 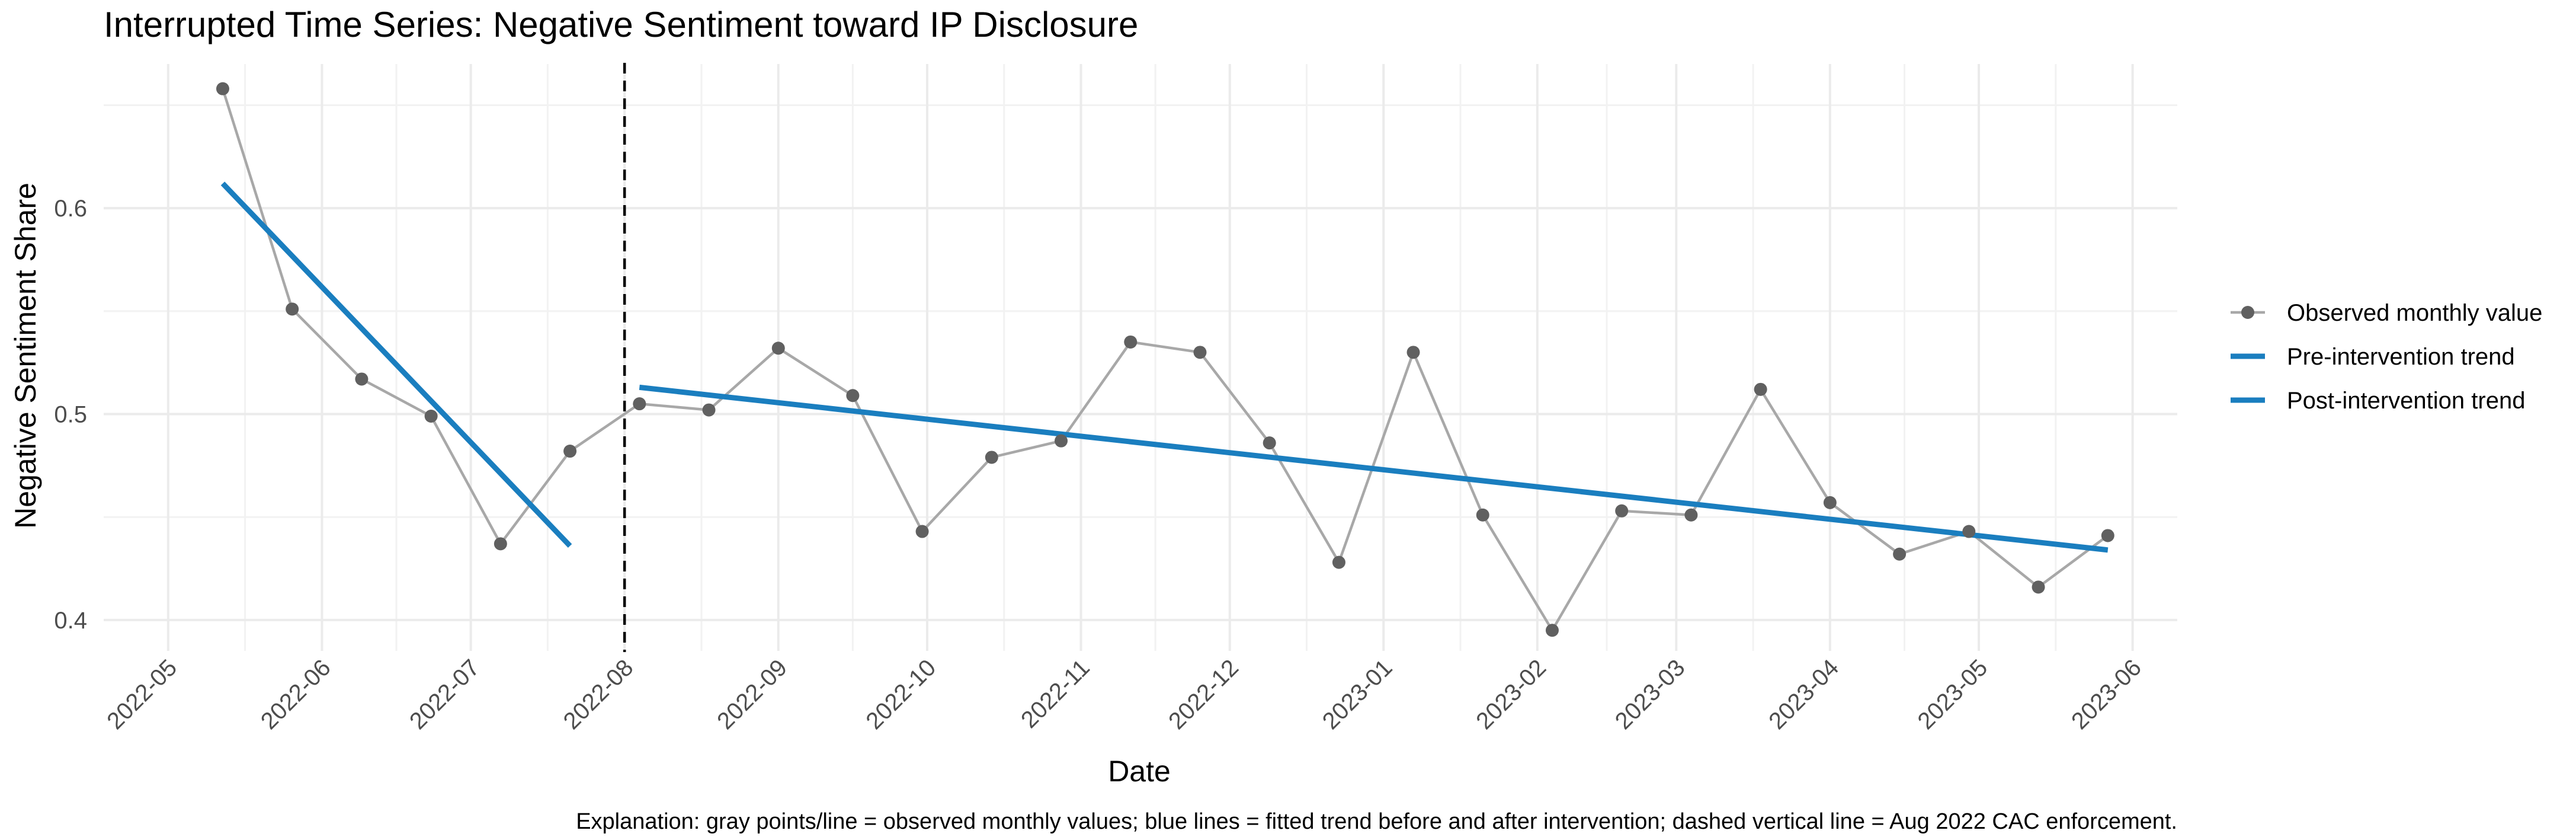 What do you see at coordinates (2401, 357) in the screenshot?
I see `legend-label: Pre-intervention trend` at bounding box center [2401, 357].